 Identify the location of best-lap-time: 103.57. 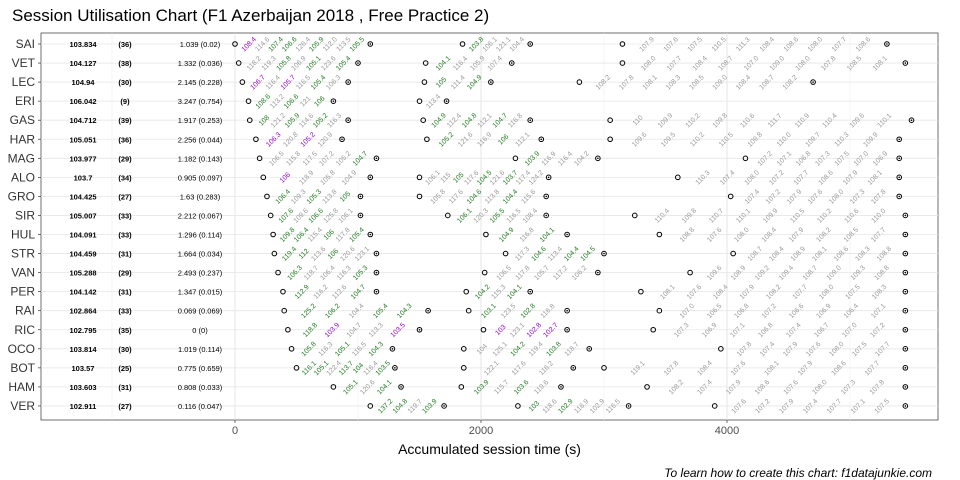
(83, 368).